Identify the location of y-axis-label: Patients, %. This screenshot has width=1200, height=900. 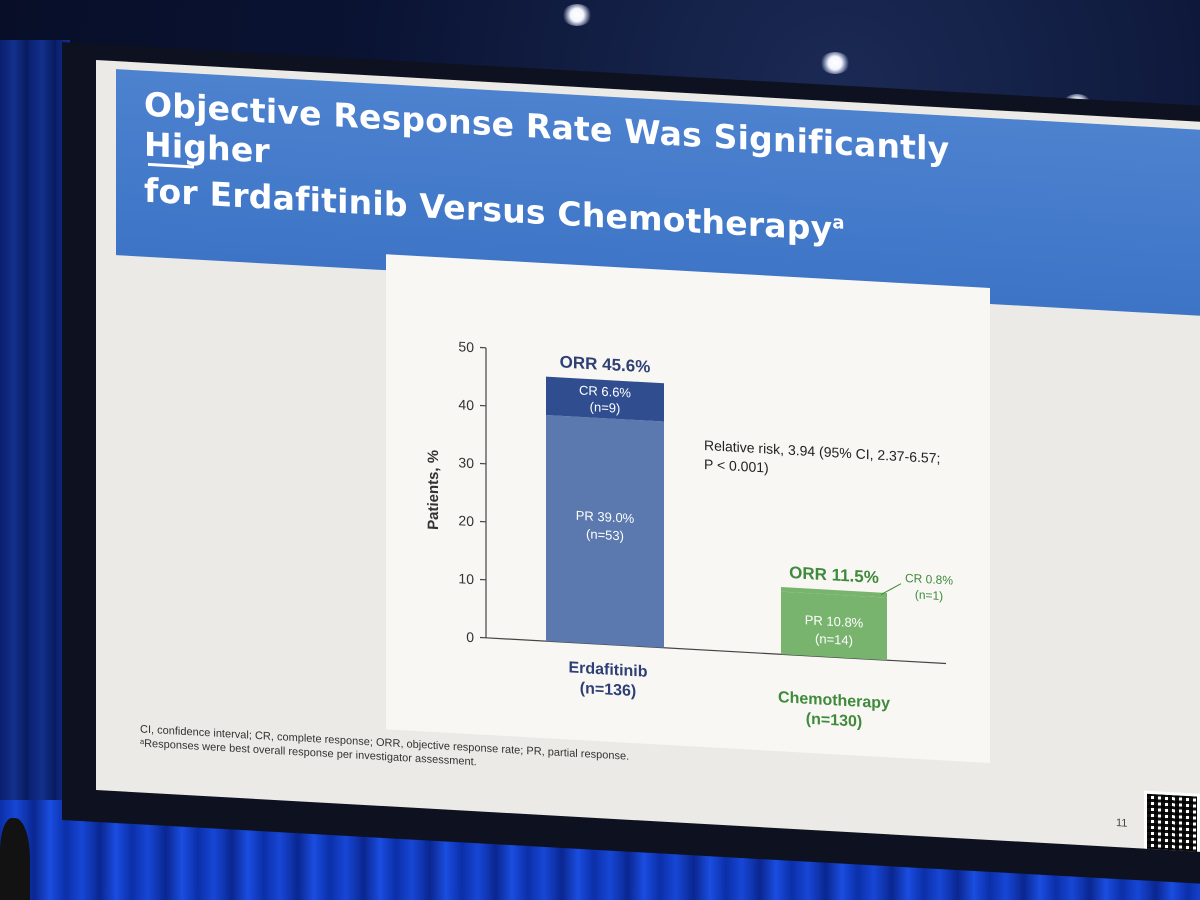
(433, 489).